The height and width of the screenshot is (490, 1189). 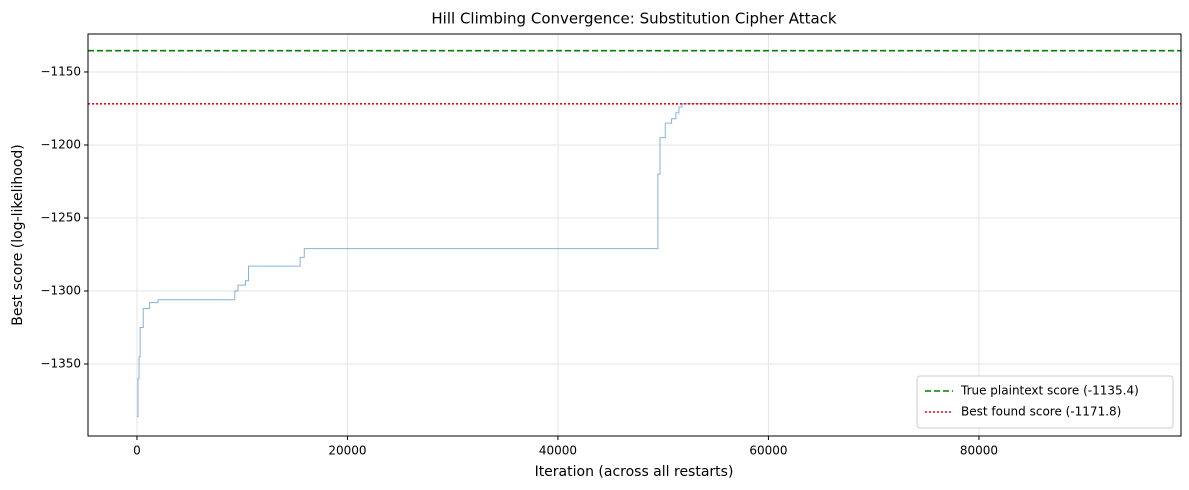 I want to click on y-axis-label: Best score (log-likelihood), so click(x=18, y=235).